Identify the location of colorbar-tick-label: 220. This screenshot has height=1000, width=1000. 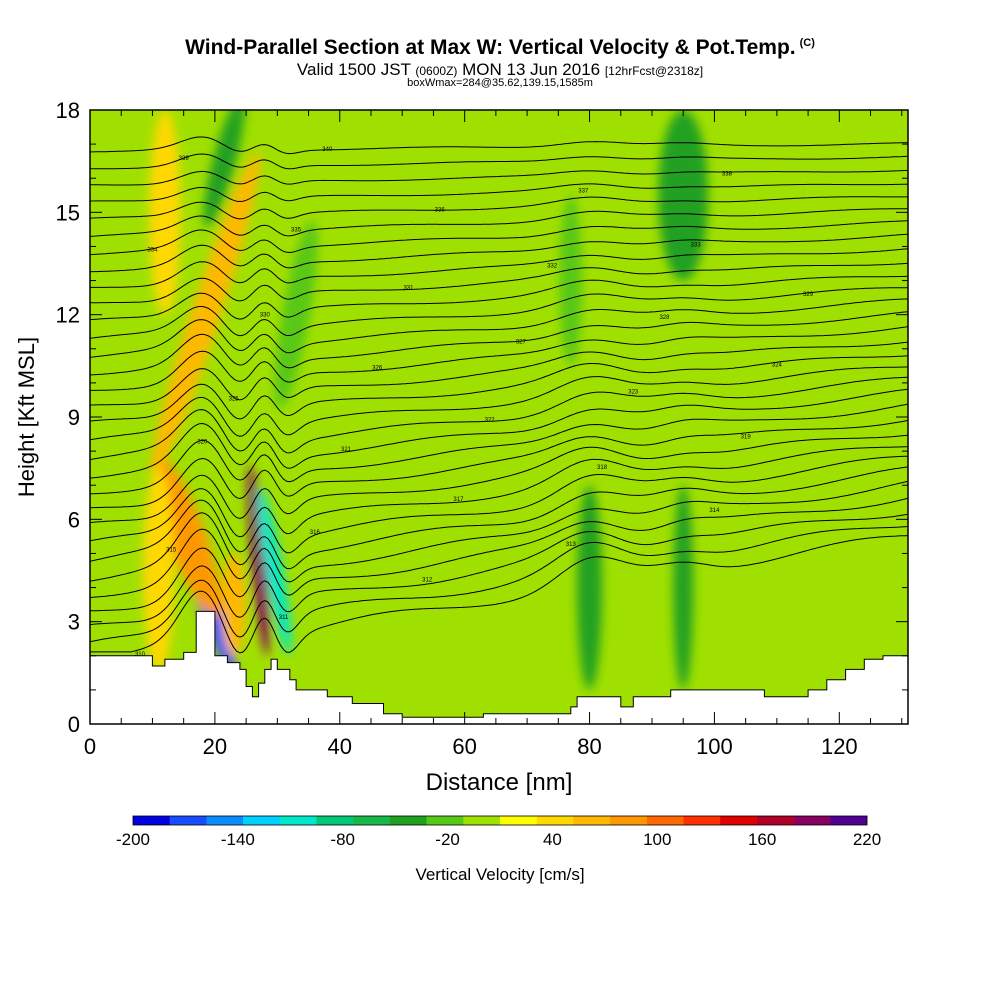
(867, 839).